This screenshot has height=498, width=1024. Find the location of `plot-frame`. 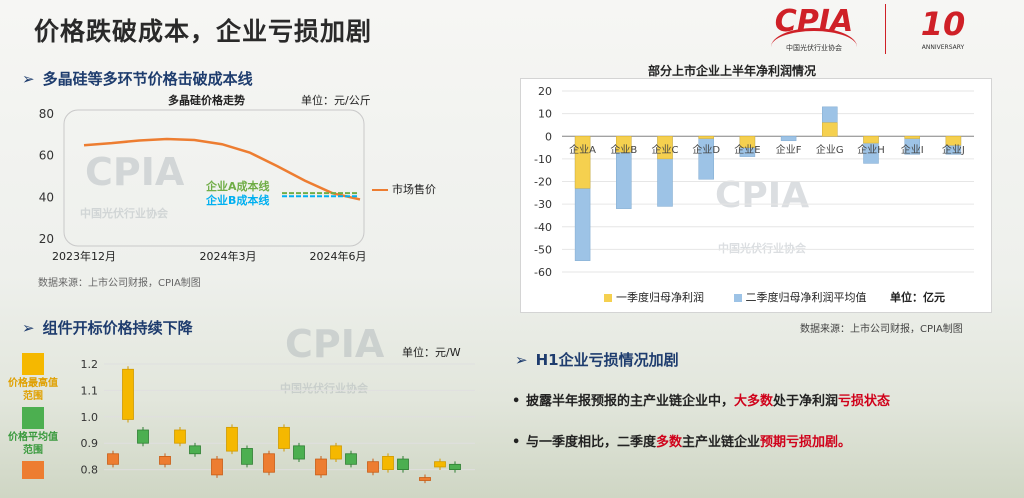

plot-frame is located at coordinates (214, 178).